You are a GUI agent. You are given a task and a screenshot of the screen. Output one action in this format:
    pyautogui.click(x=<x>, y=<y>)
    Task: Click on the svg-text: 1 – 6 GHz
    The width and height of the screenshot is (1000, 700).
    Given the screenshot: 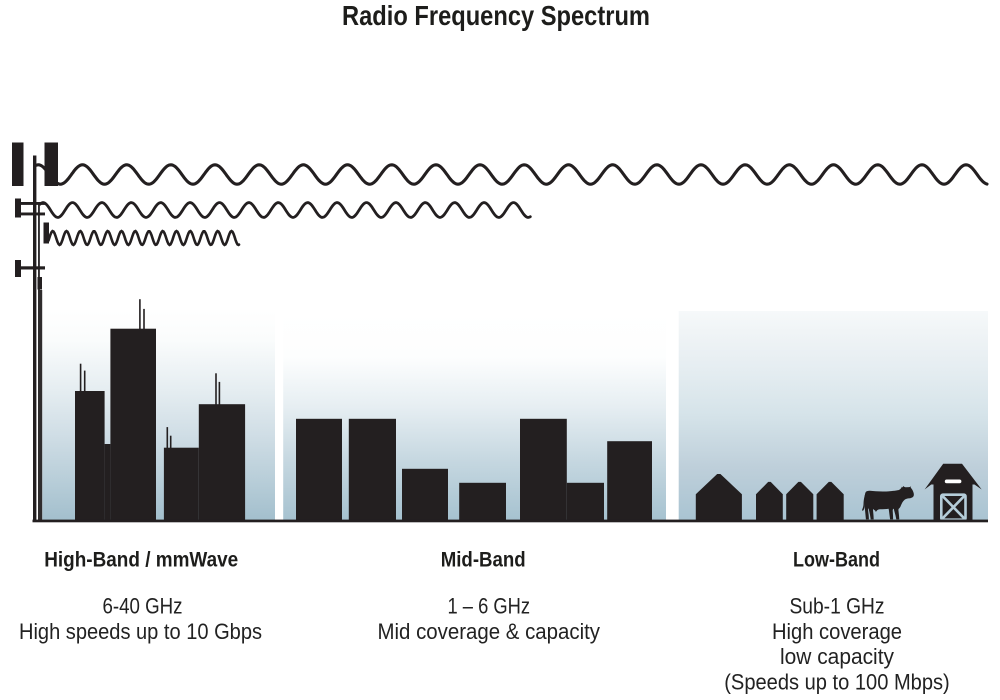 What is the action you would take?
    pyautogui.click(x=489, y=606)
    